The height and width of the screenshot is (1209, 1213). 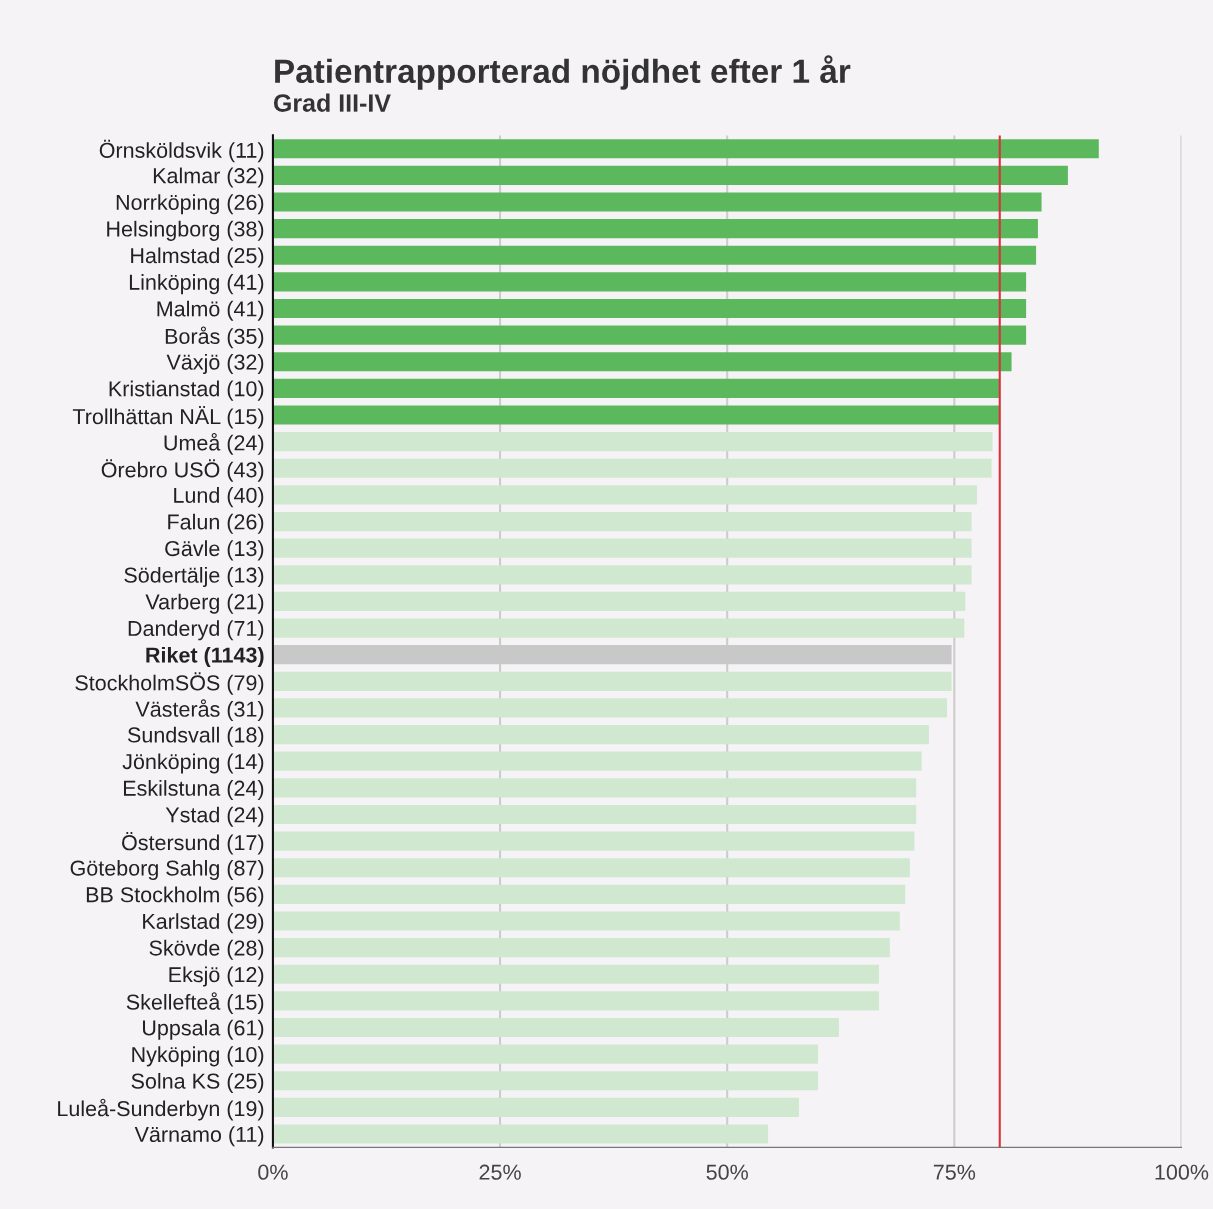 What do you see at coordinates (215, 364) in the screenshot?
I see `y-tick-label: Växjö (32)` at bounding box center [215, 364].